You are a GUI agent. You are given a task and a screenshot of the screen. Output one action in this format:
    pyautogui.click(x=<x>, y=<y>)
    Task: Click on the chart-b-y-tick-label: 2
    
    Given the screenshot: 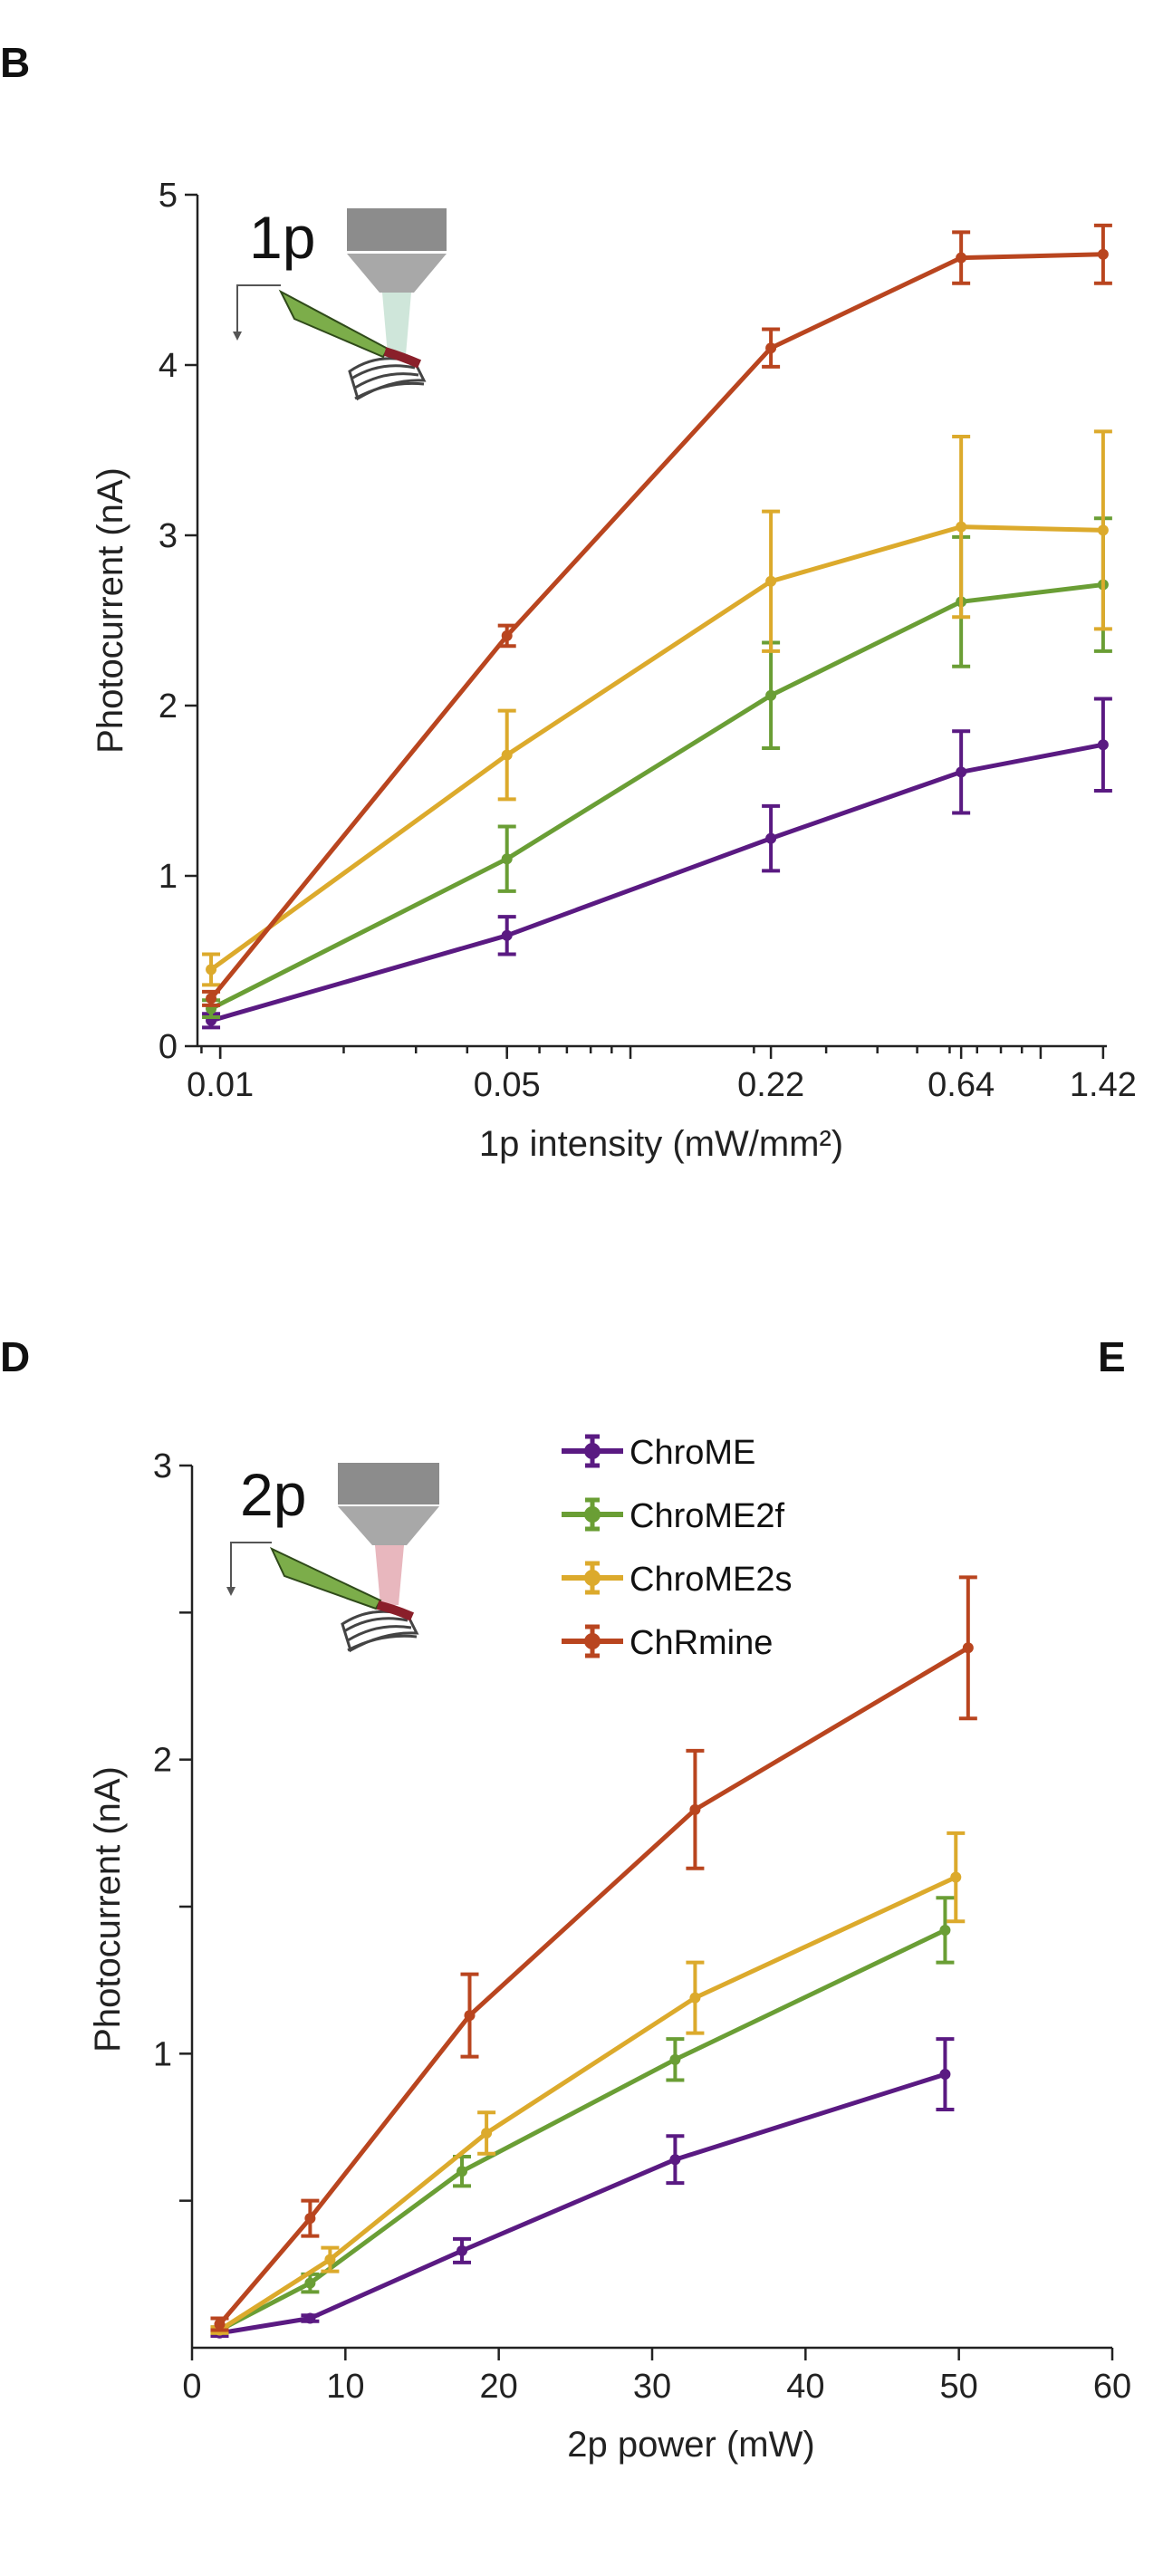 What is the action you would take?
    pyautogui.click(x=168, y=706)
    